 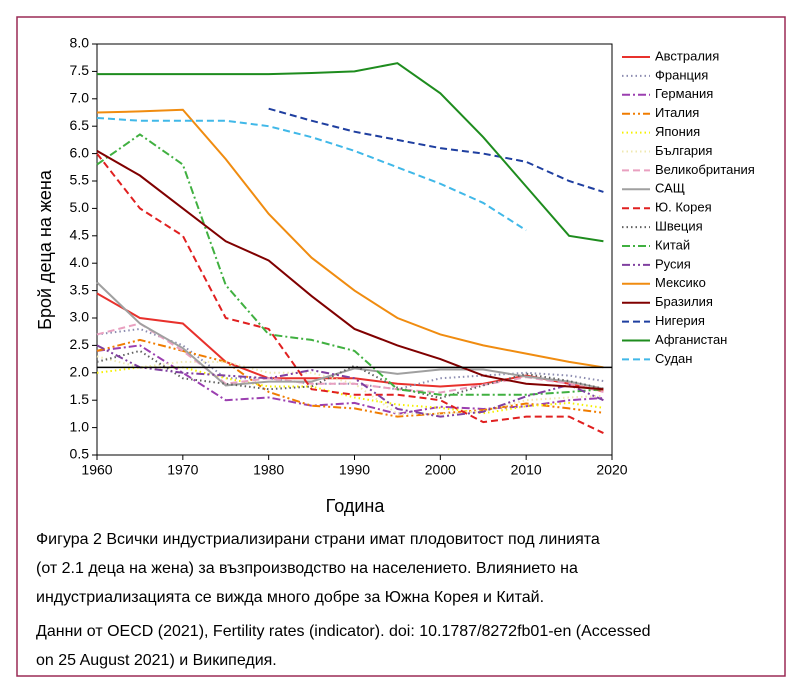 What do you see at coordinates (80, 152) in the screenshot?
I see `y-tick-label: 6.0` at bounding box center [80, 152].